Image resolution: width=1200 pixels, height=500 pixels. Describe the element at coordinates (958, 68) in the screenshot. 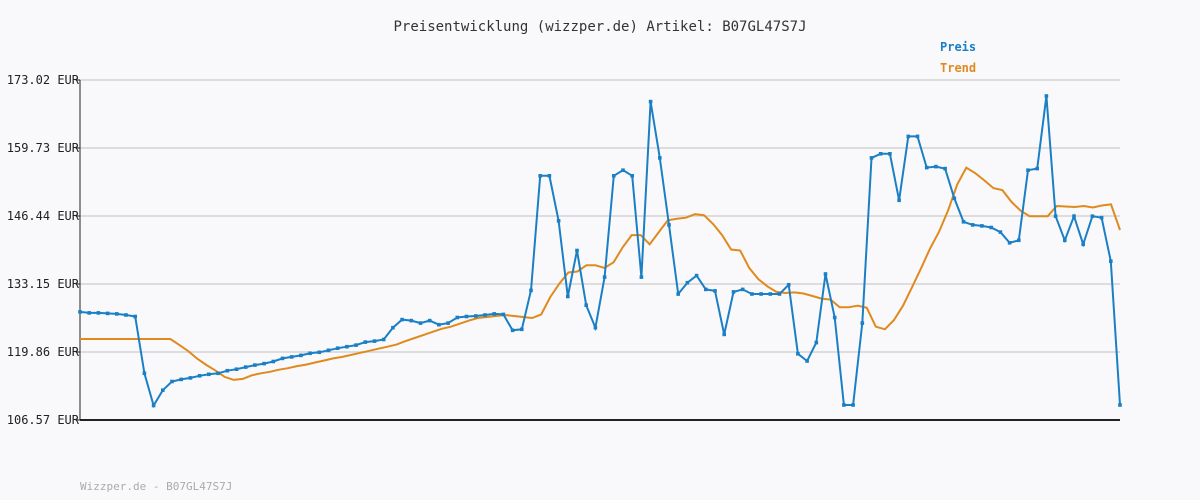

I see `legend-item-trend: Trend` at that location.